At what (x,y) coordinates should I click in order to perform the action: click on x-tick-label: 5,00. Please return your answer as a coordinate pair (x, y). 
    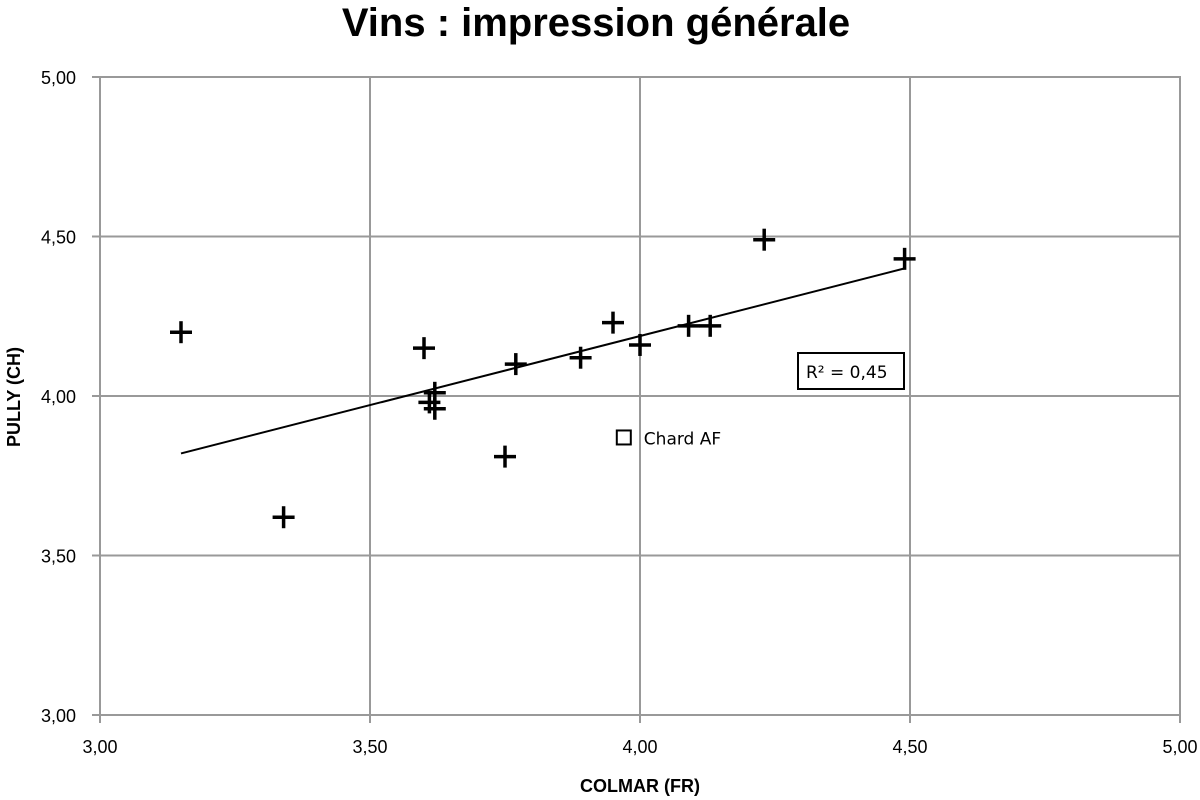
    Looking at the image, I should click on (1179, 747).